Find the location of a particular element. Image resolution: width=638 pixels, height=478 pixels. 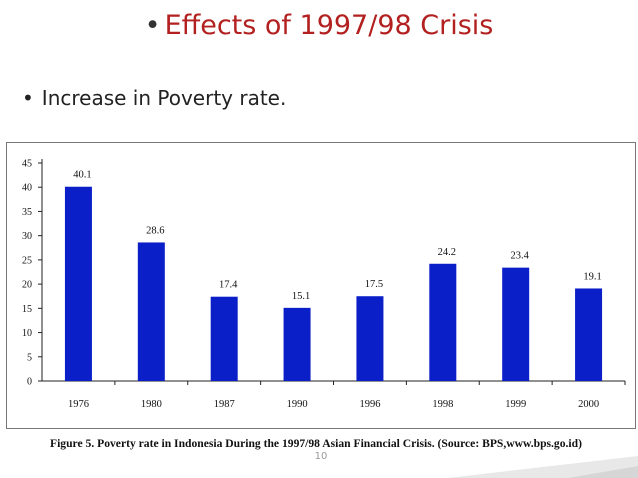

x-tick-label: 1990 is located at coordinates (297, 404).